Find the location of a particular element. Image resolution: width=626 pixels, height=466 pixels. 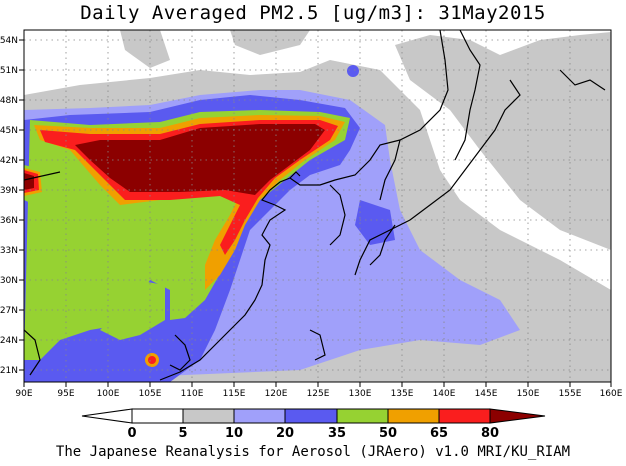

lat-label: 24N is located at coordinates (9, 341).